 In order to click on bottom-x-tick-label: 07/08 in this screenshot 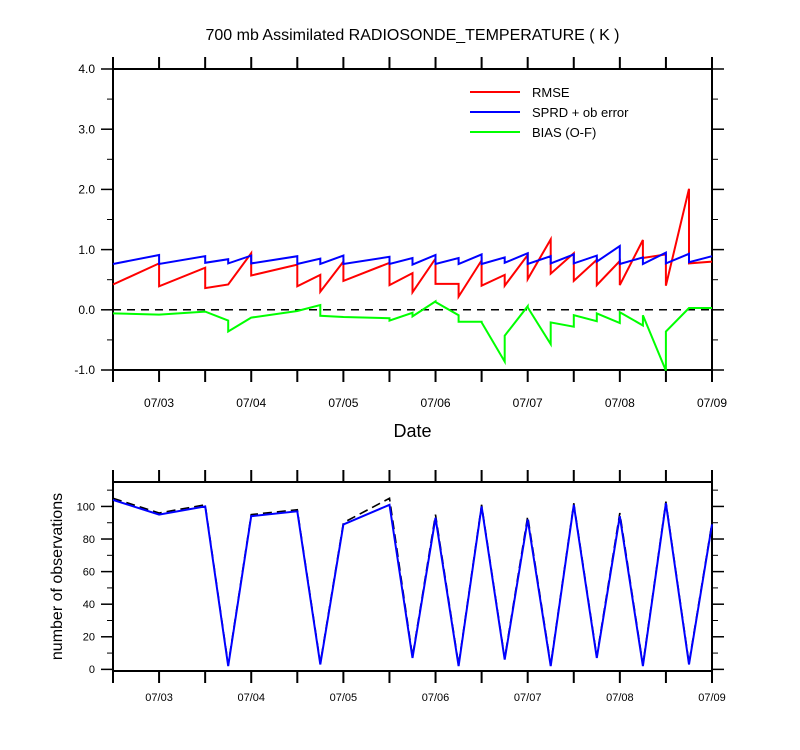, I will do `click(620, 698)`.